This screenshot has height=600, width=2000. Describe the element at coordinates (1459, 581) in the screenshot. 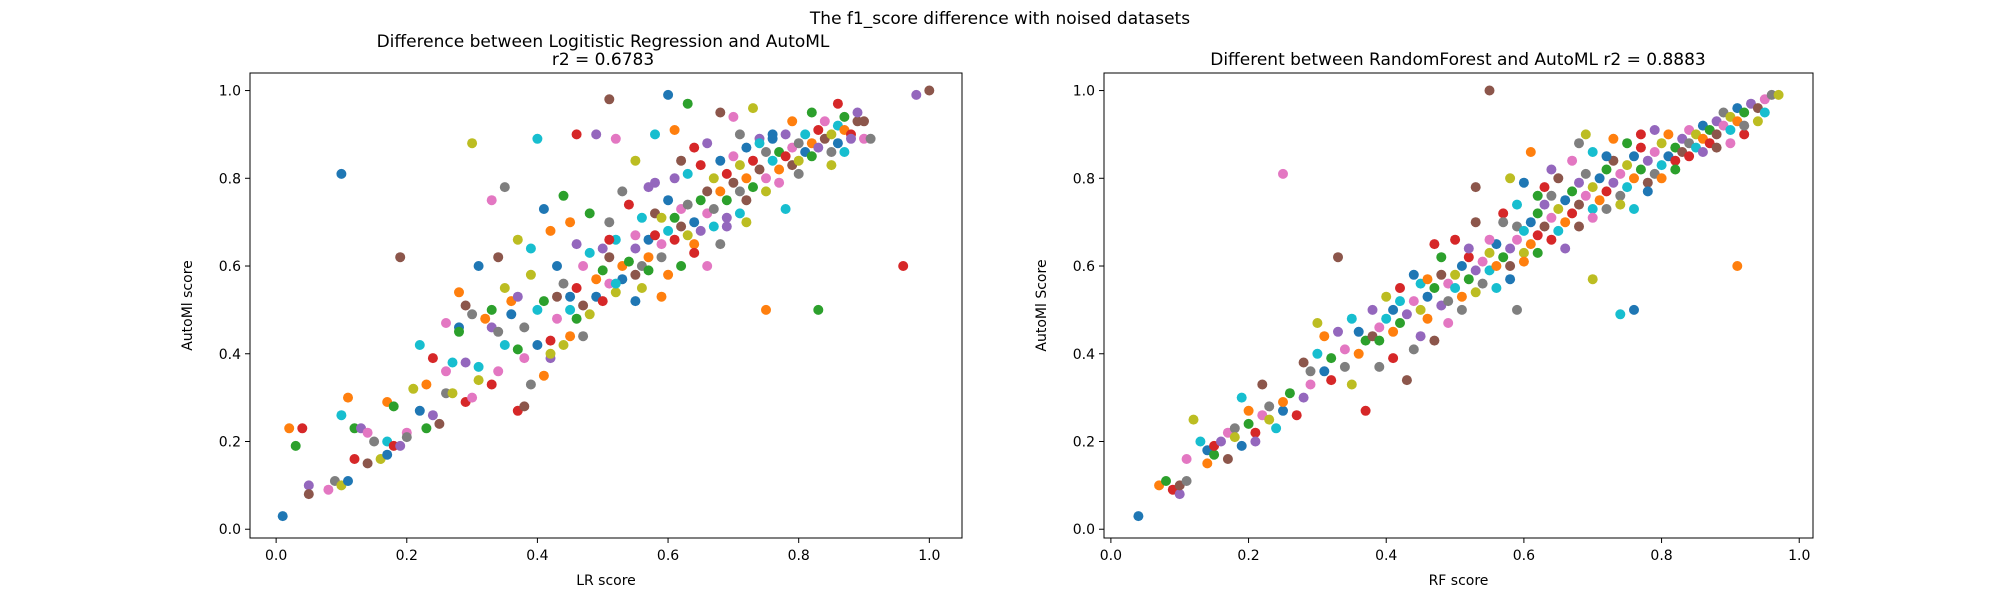

I see `right-subplot-x-axis-label: RF score` at that location.